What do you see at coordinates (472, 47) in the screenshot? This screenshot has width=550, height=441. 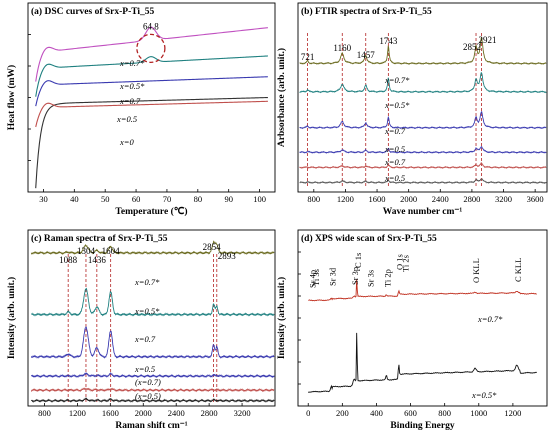 I see `peak-label: 2852` at bounding box center [472, 47].